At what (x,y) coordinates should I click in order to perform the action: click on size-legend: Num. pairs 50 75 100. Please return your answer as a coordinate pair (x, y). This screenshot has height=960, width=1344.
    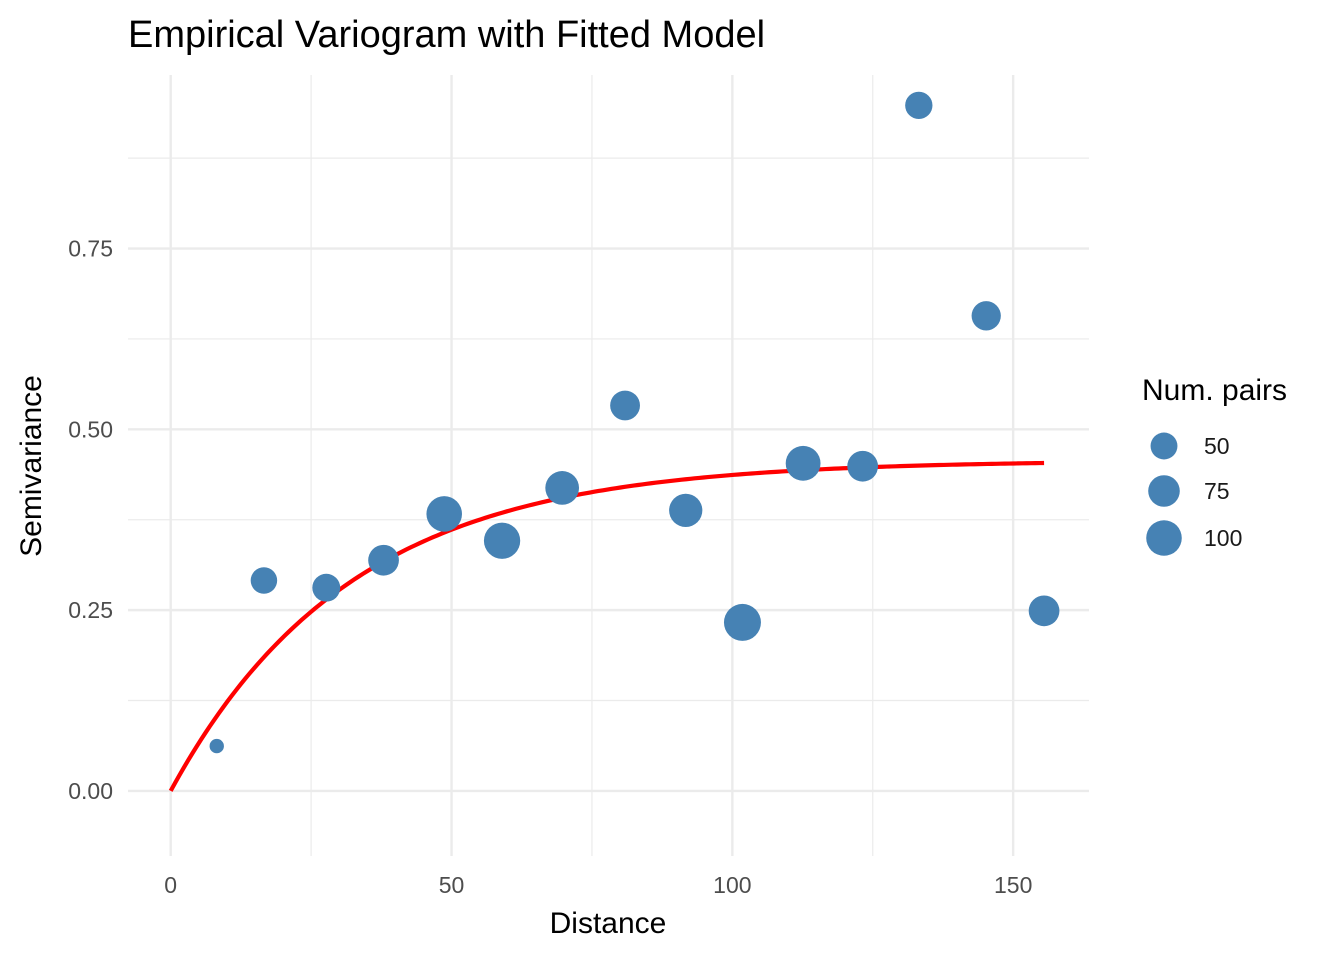
    Looking at the image, I should click on (1214, 465).